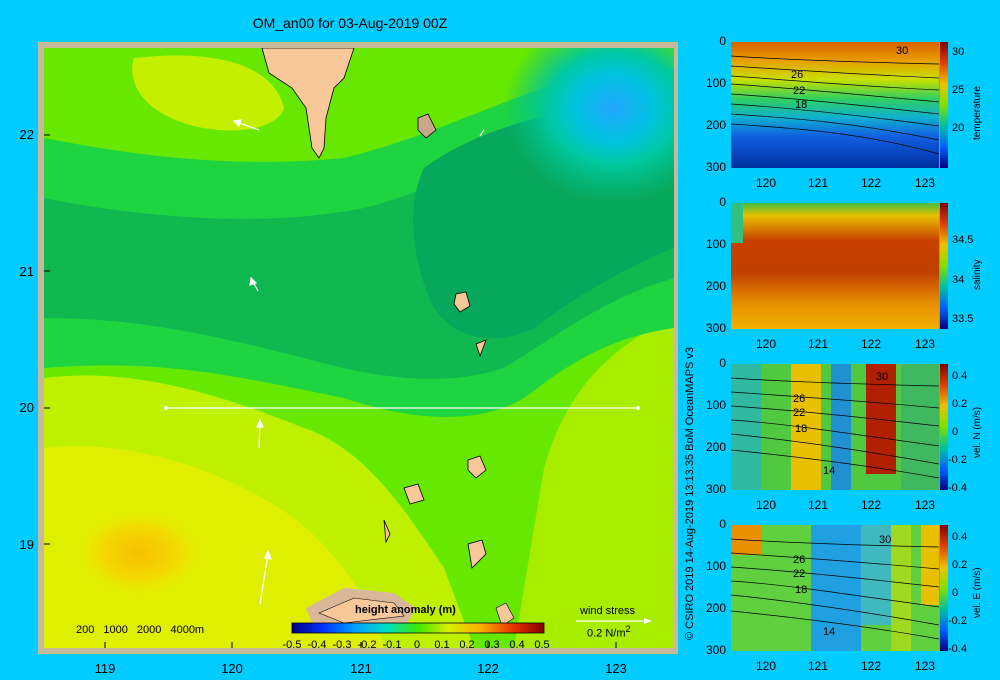 Image resolution: width=1000 pixels, height=680 pixels. Describe the element at coordinates (308, 103) in the screenshot. I see `land-taiwan` at that location.